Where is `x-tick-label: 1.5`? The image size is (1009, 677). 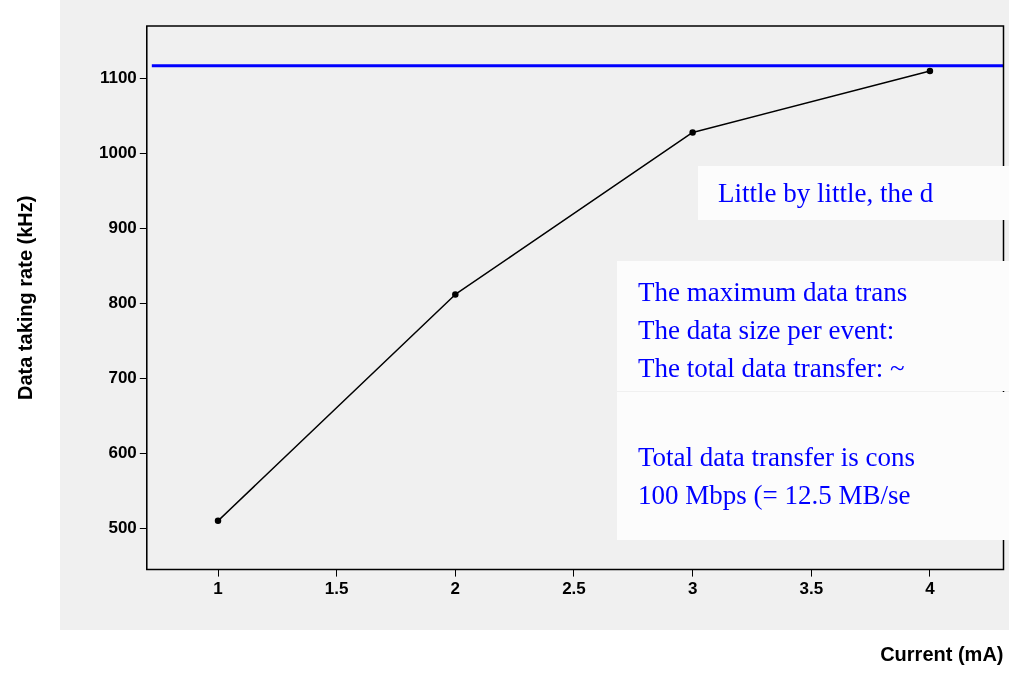 x-tick-label: 1.5 is located at coordinates (336, 589).